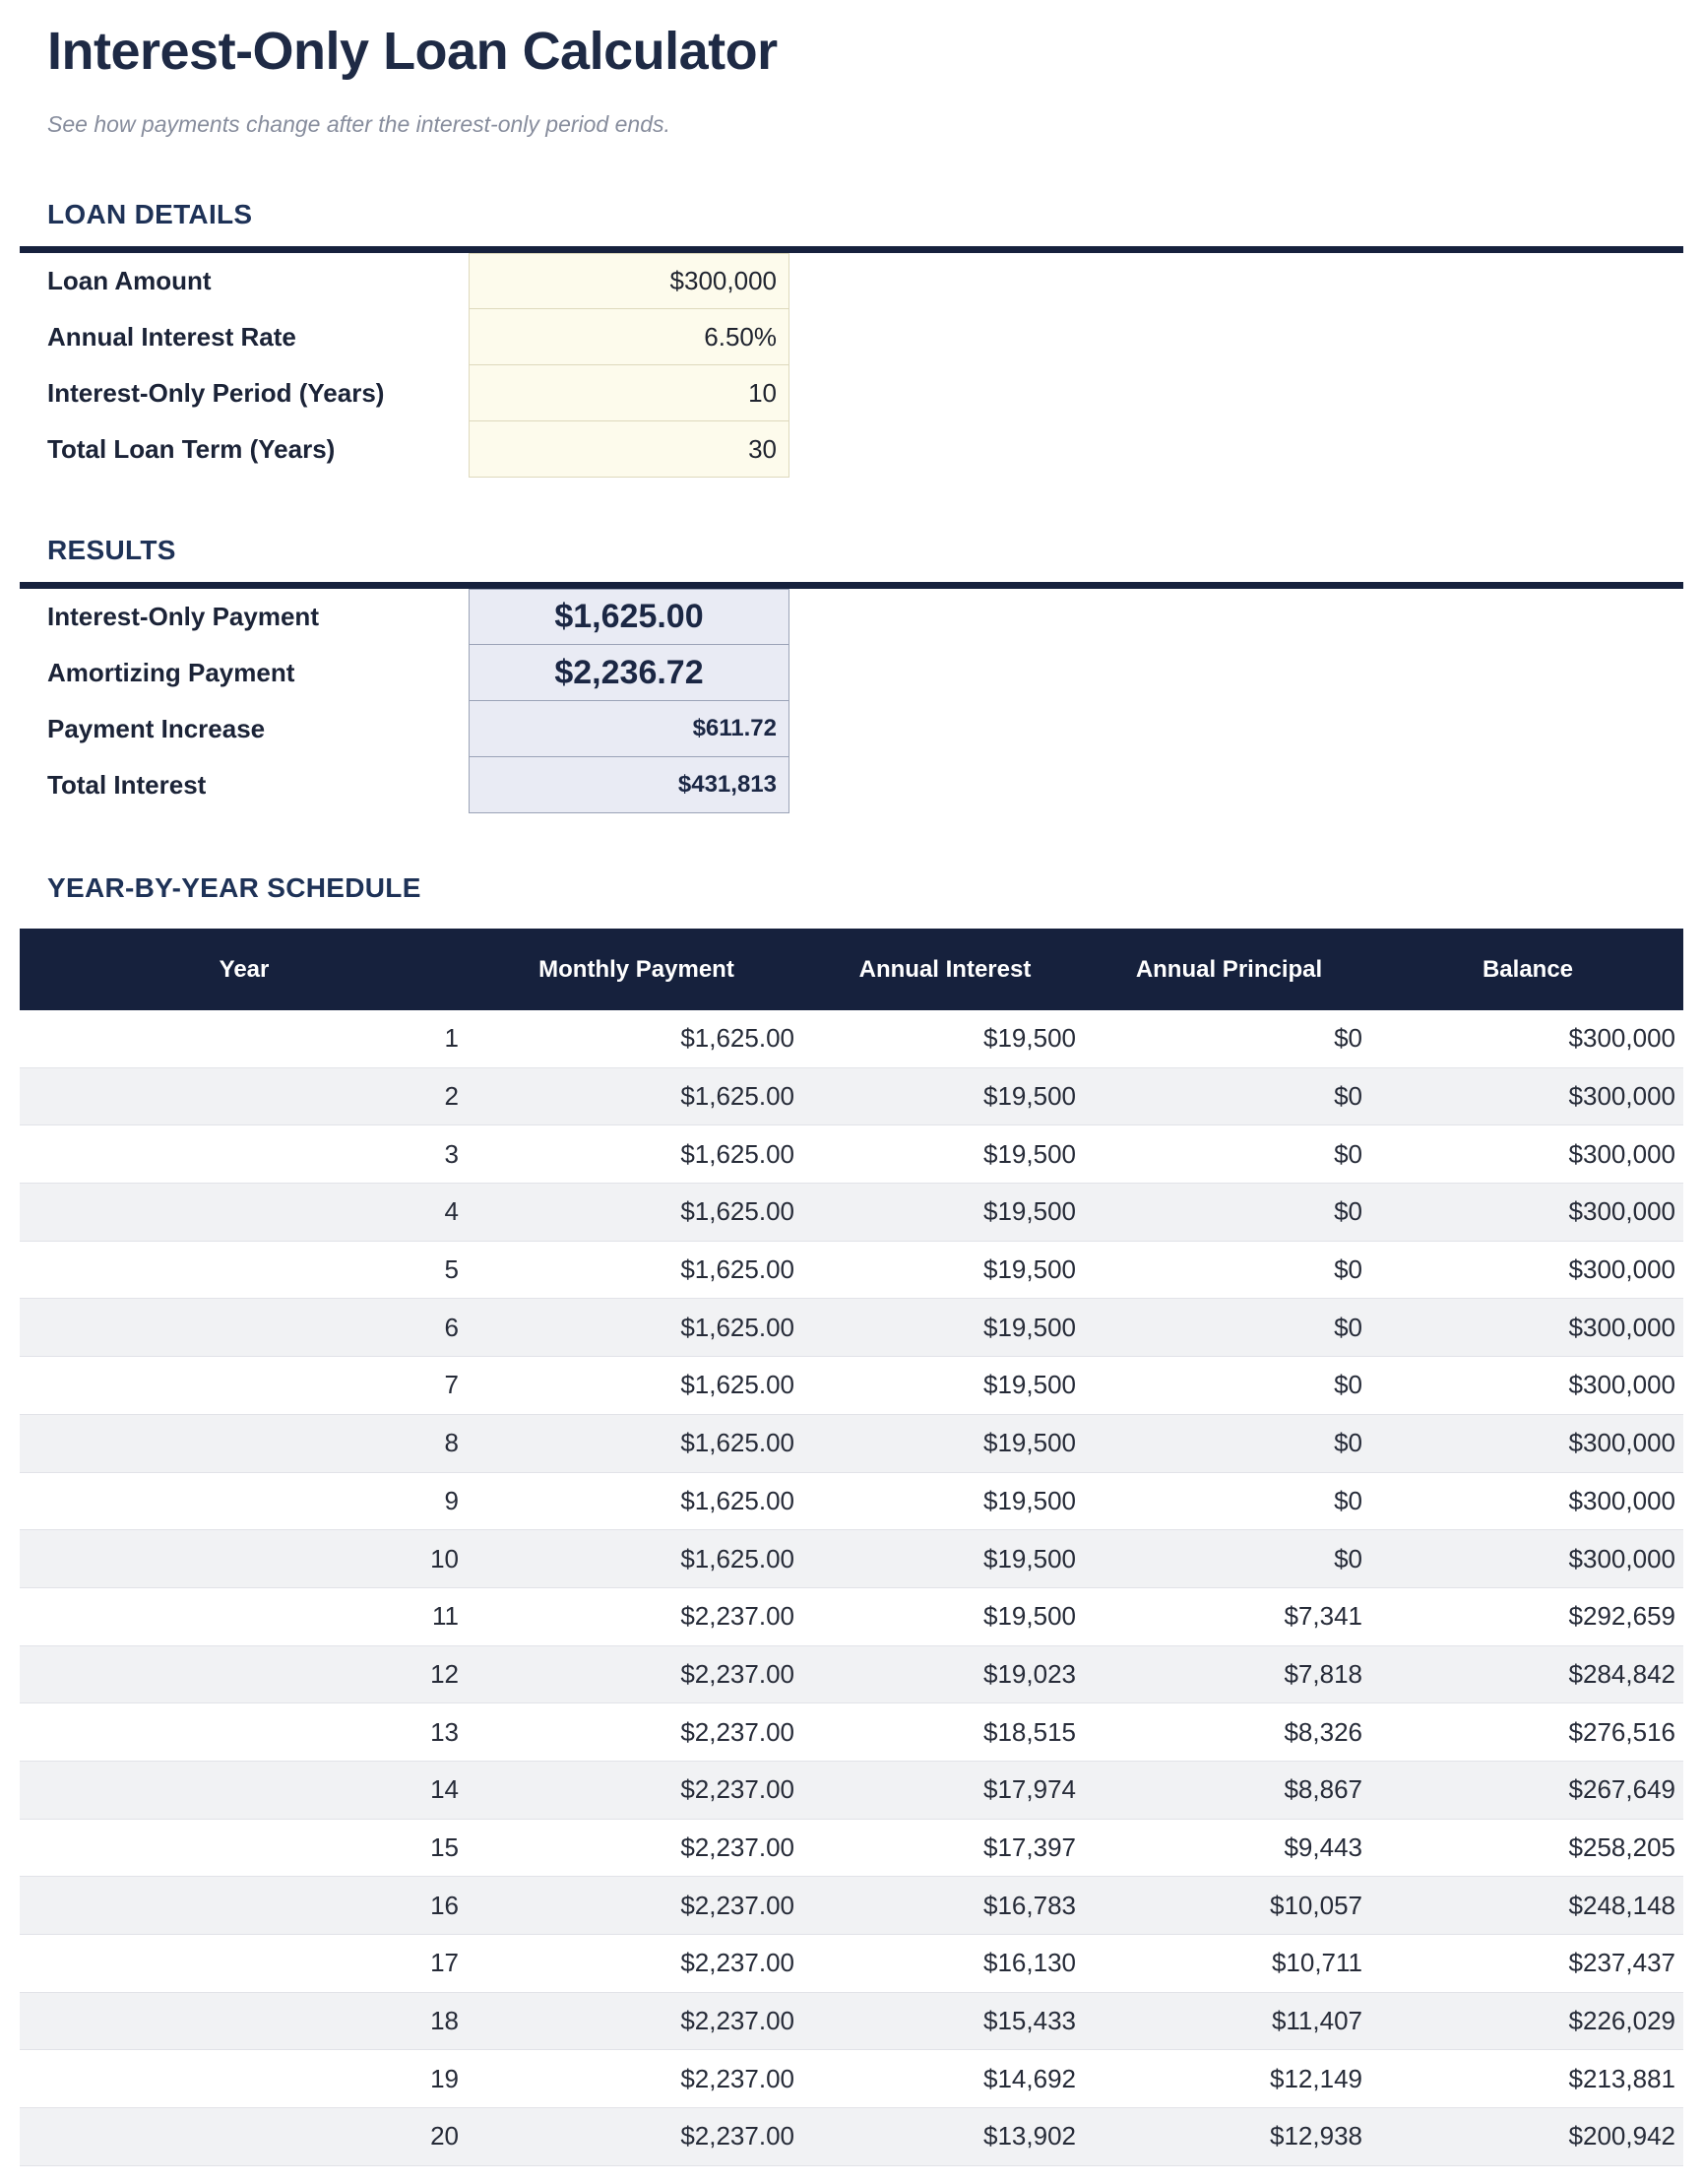 This screenshot has width=1703, height=2184. What do you see at coordinates (629, 337) in the screenshot?
I see `annual-interest-rate-input-cell: 6.50%` at bounding box center [629, 337].